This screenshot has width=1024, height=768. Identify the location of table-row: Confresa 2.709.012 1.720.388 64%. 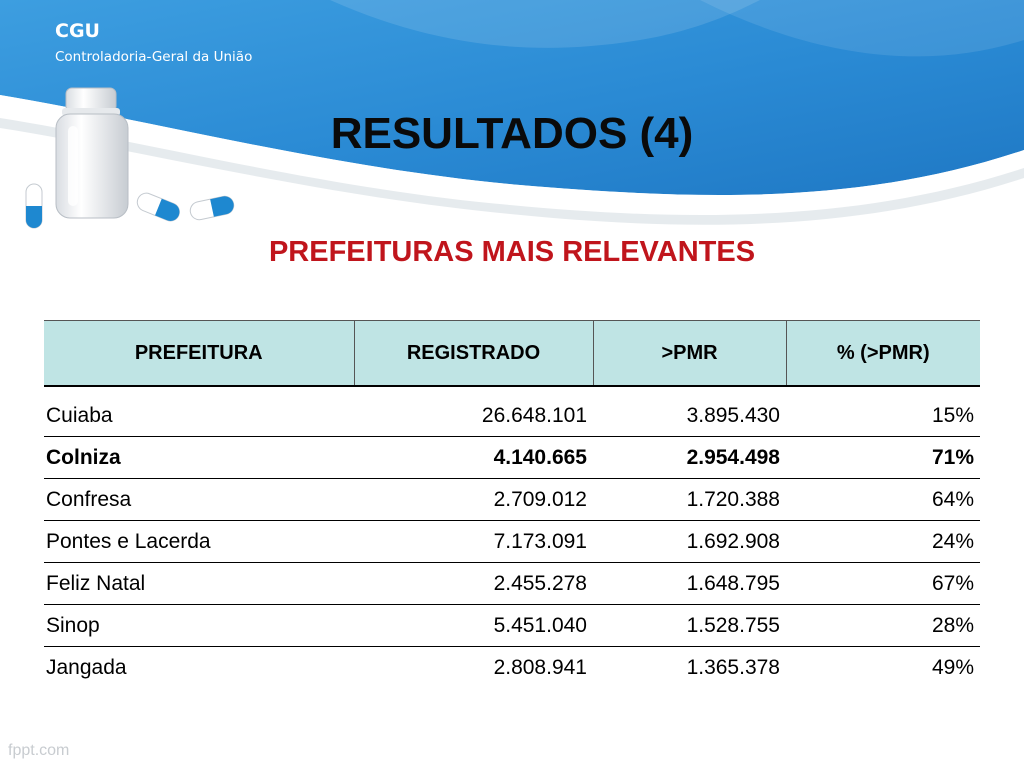
(512, 499).